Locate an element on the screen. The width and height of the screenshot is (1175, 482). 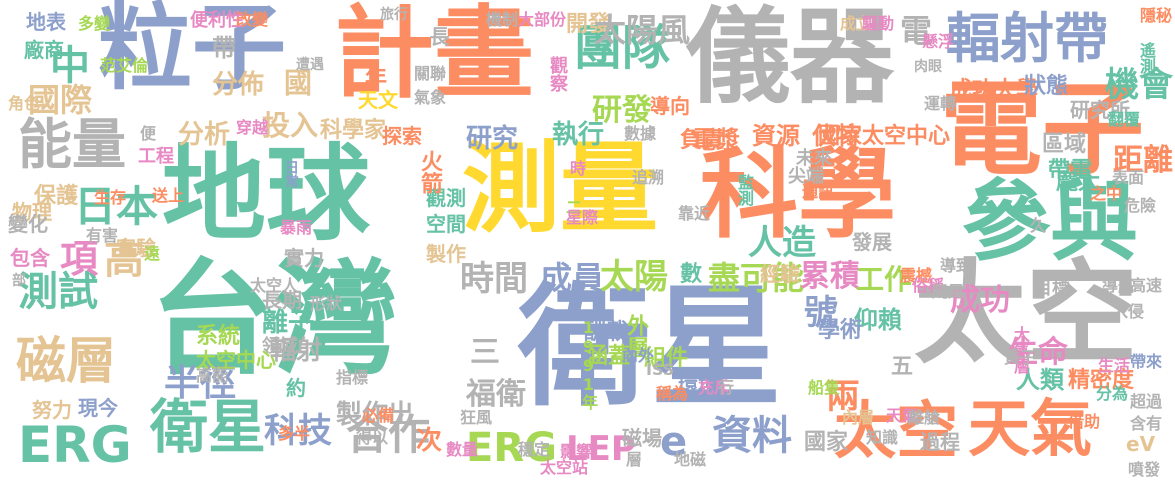
cloud-word: 空間 is located at coordinates (446, 224).